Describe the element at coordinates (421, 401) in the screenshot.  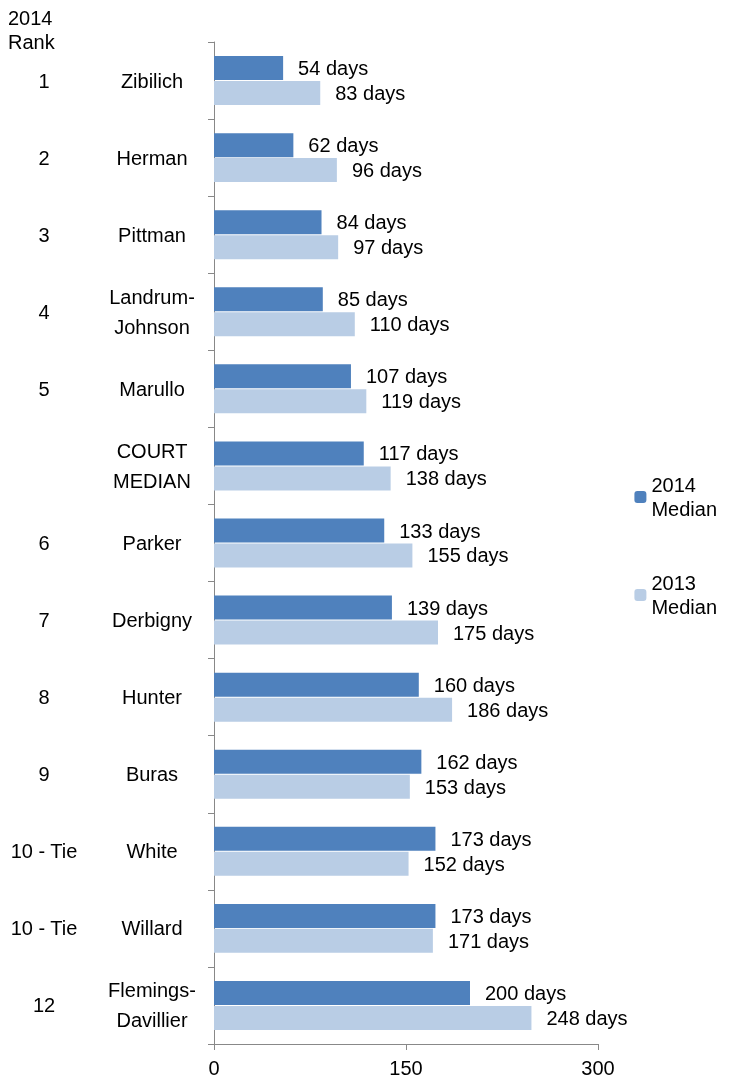
I see `data-label: 119 days` at that location.